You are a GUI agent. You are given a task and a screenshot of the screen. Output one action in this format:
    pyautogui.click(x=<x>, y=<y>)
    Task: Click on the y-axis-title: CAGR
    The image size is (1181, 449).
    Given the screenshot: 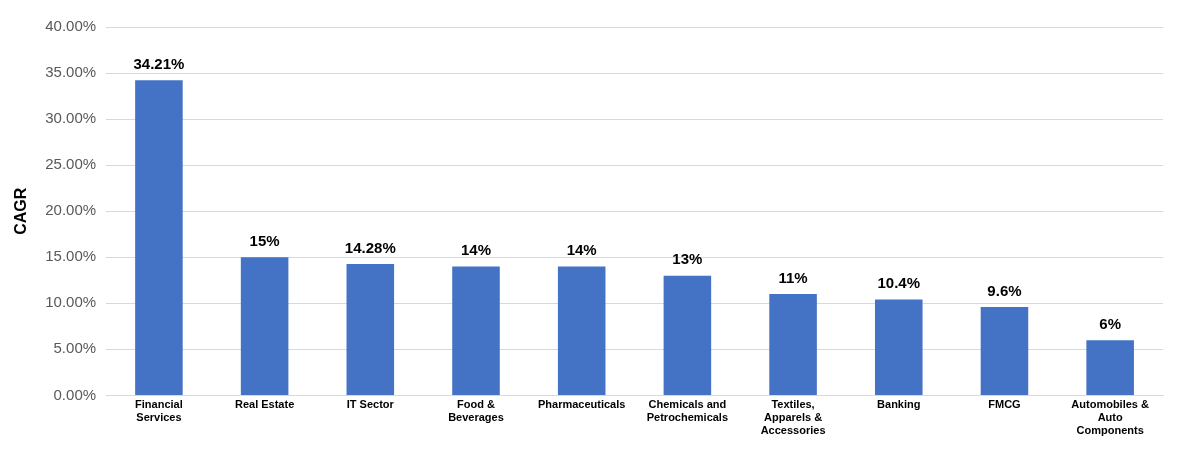 What is the action you would take?
    pyautogui.click(x=21, y=211)
    